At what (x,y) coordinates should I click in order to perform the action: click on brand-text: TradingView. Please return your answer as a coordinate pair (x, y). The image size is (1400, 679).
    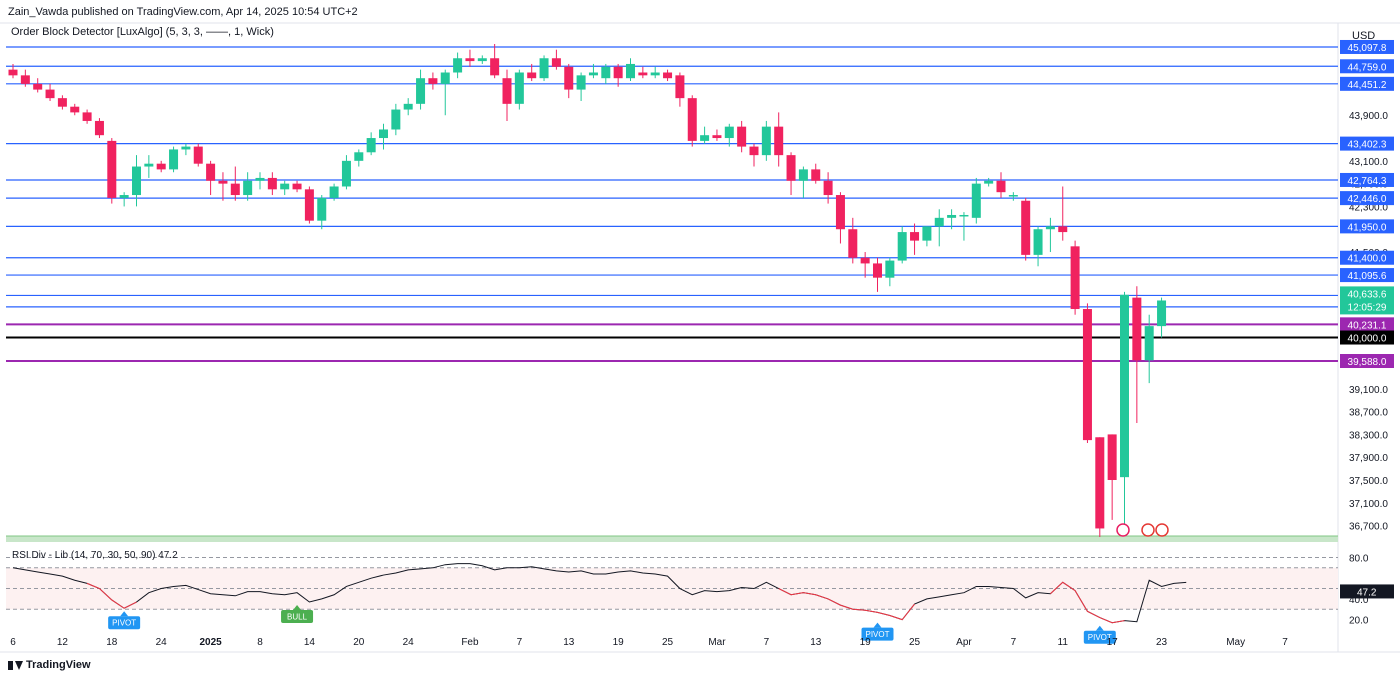
    Looking at the image, I should click on (58, 665).